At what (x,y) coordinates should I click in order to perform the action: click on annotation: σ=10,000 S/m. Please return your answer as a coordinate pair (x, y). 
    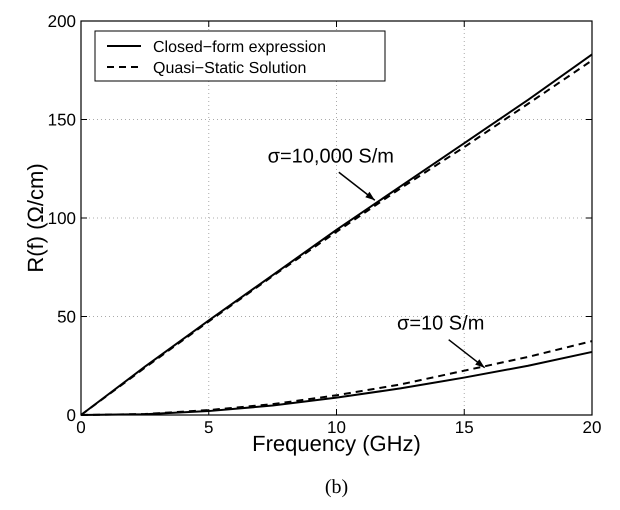
    Looking at the image, I should click on (331, 156).